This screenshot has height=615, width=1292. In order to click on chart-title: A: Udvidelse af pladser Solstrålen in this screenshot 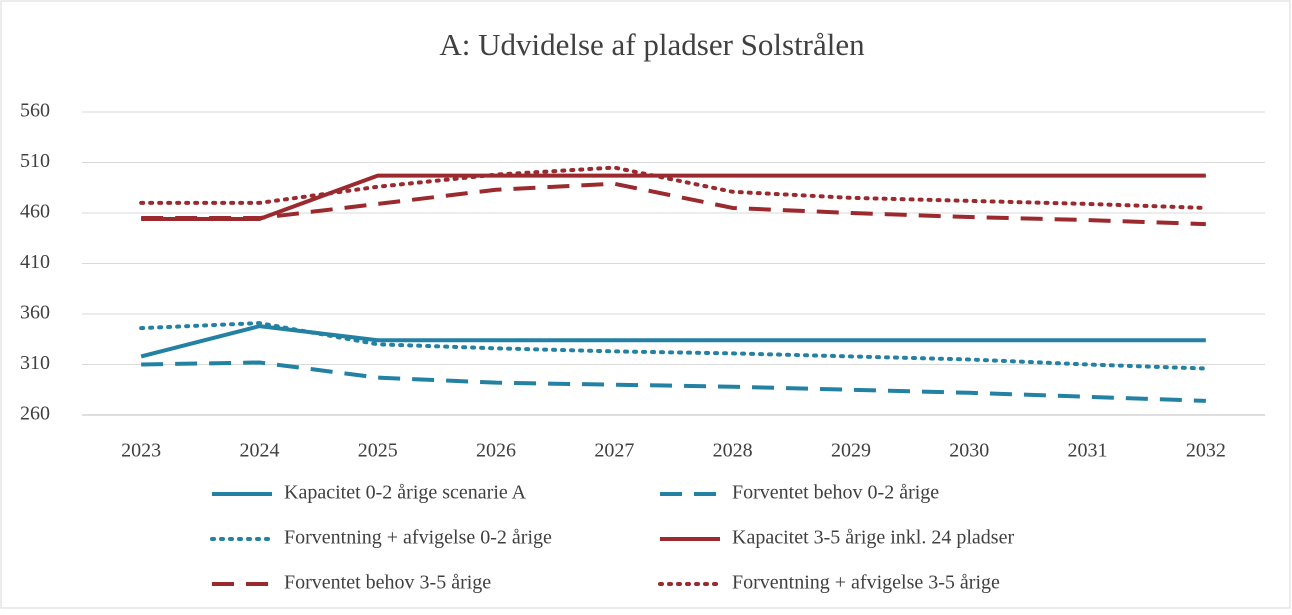, I will do `click(652, 44)`.